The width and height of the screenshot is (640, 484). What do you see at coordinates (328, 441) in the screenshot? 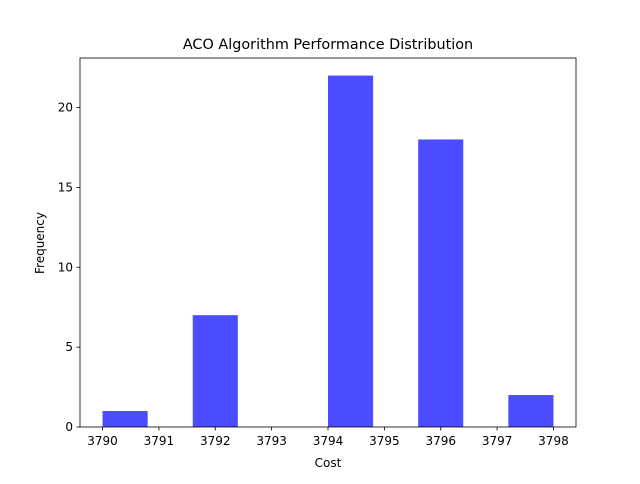
I see `x-tick-label: 3794` at bounding box center [328, 441].